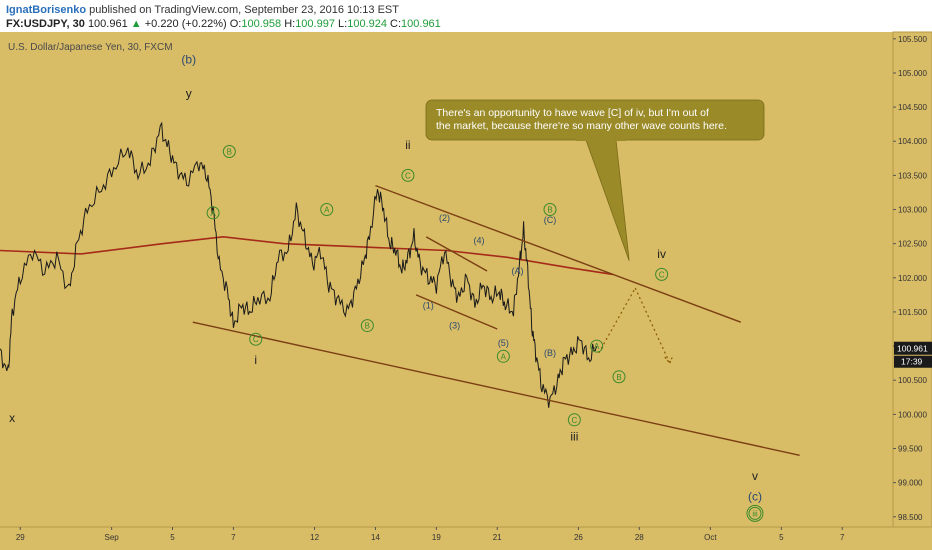 The width and height of the screenshot is (932, 550). Describe the element at coordinates (428, 305) in the screenshot. I see `wave-label: (1)` at that location.